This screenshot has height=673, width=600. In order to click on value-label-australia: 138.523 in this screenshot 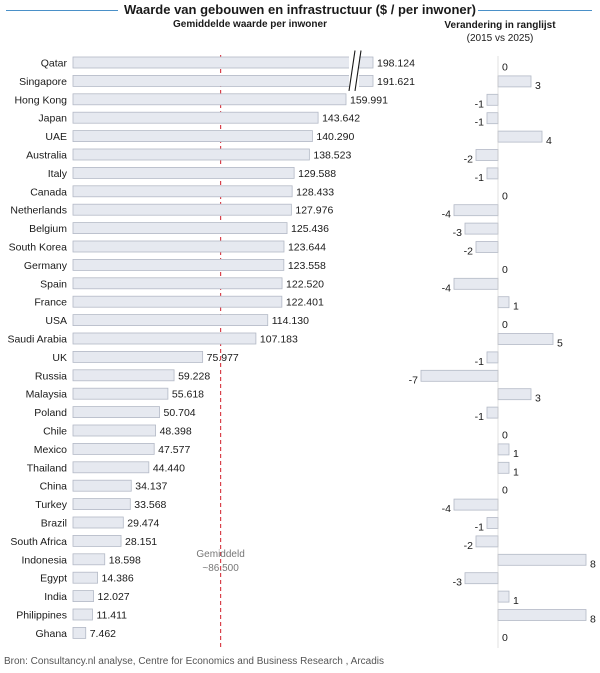, I will do `click(332, 156)`.